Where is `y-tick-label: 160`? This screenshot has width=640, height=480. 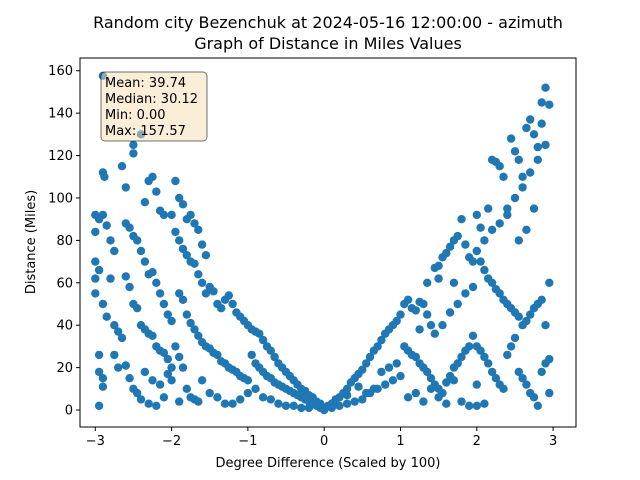
y-tick-label: 160 is located at coordinates (60, 71).